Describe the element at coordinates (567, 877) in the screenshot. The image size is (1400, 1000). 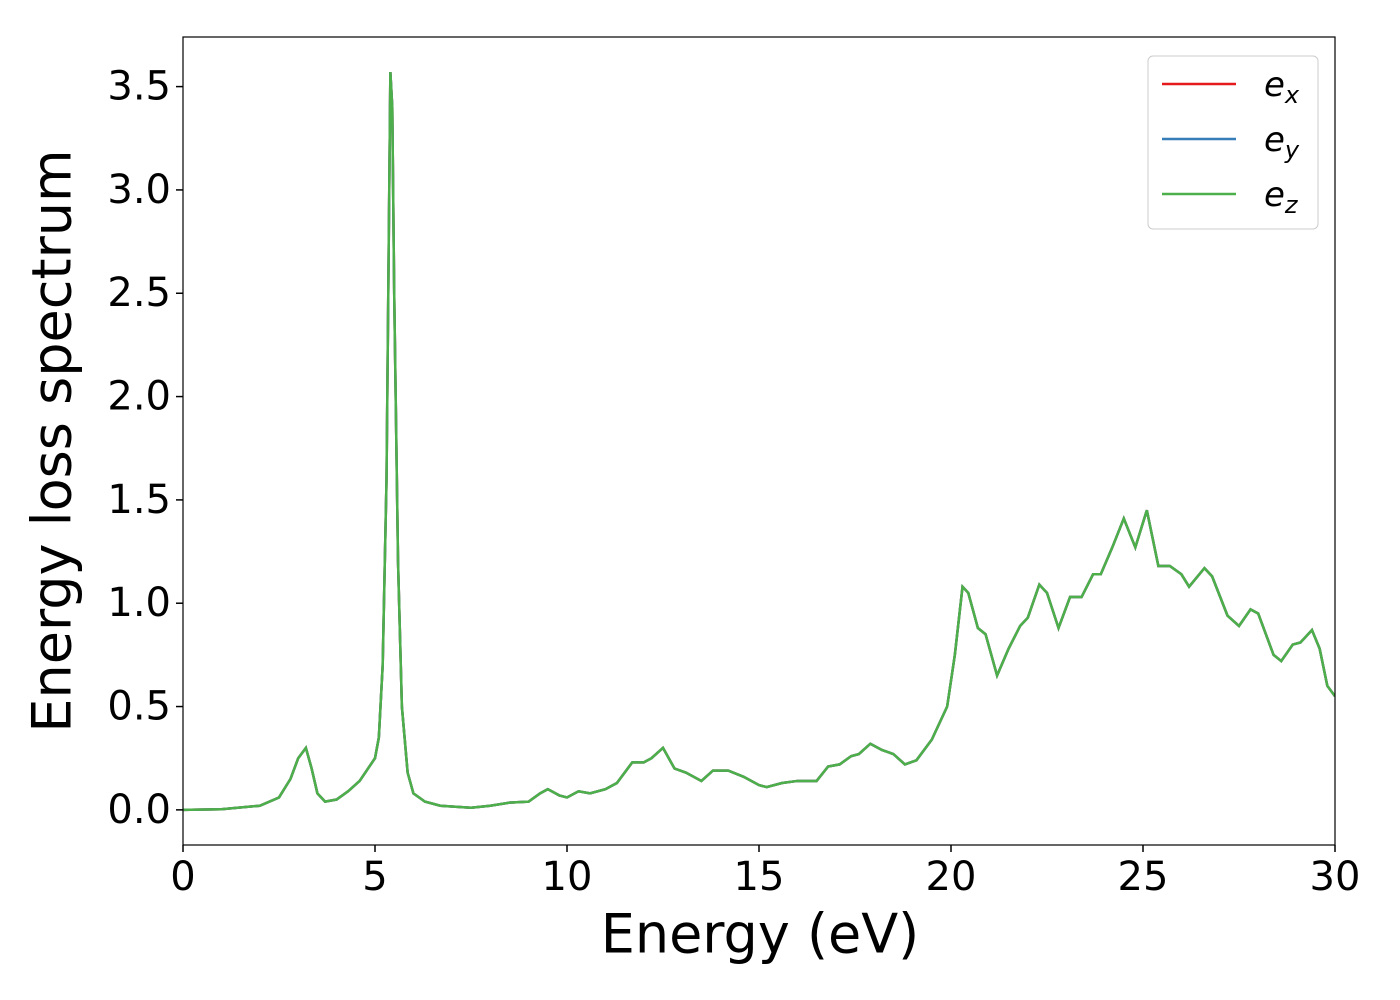
I see `x-tick-label: 10` at that location.